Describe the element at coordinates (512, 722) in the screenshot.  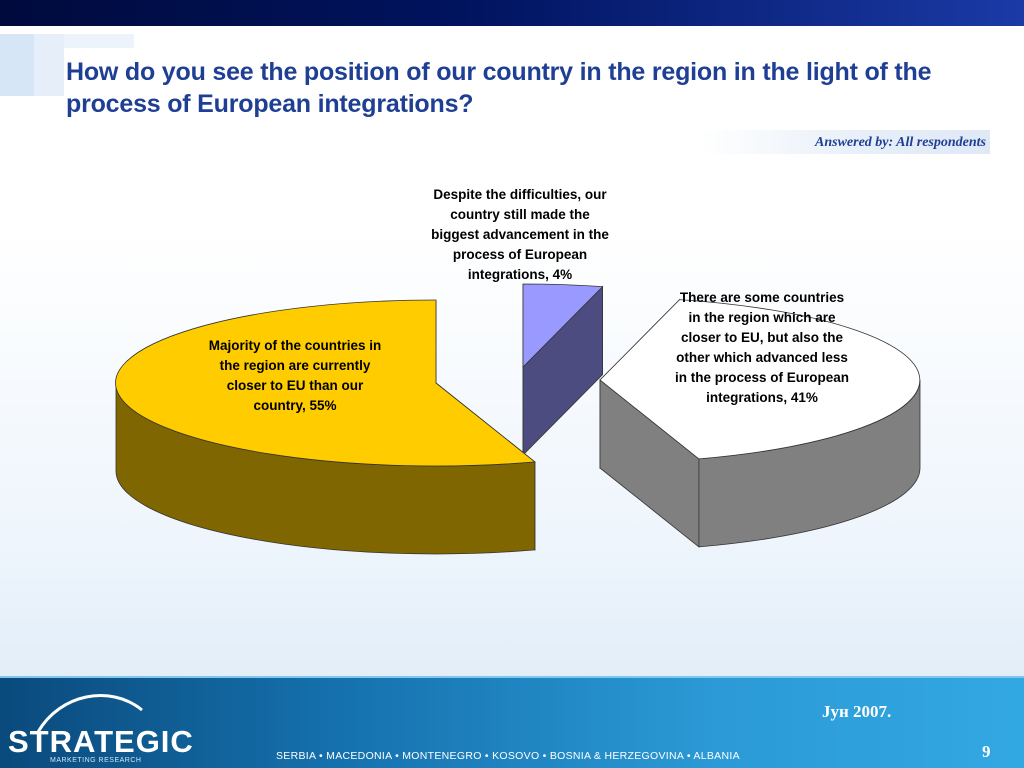
I see `footer-band` at that location.